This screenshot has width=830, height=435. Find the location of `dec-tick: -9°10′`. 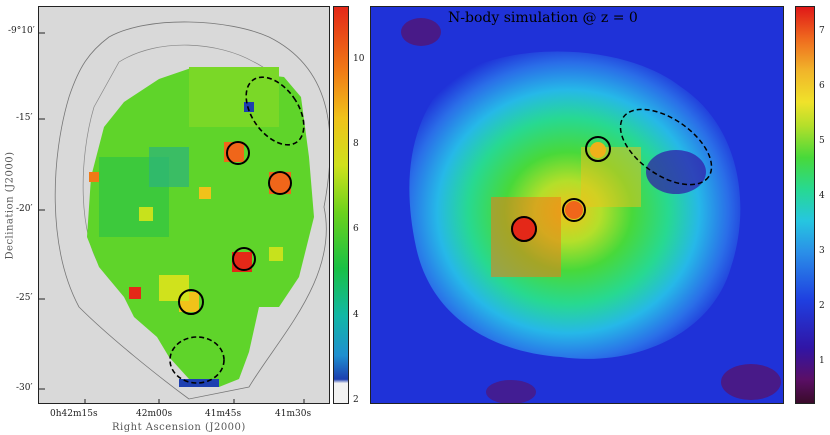

dec-tick: -9°10′ is located at coordinates (21, 31).